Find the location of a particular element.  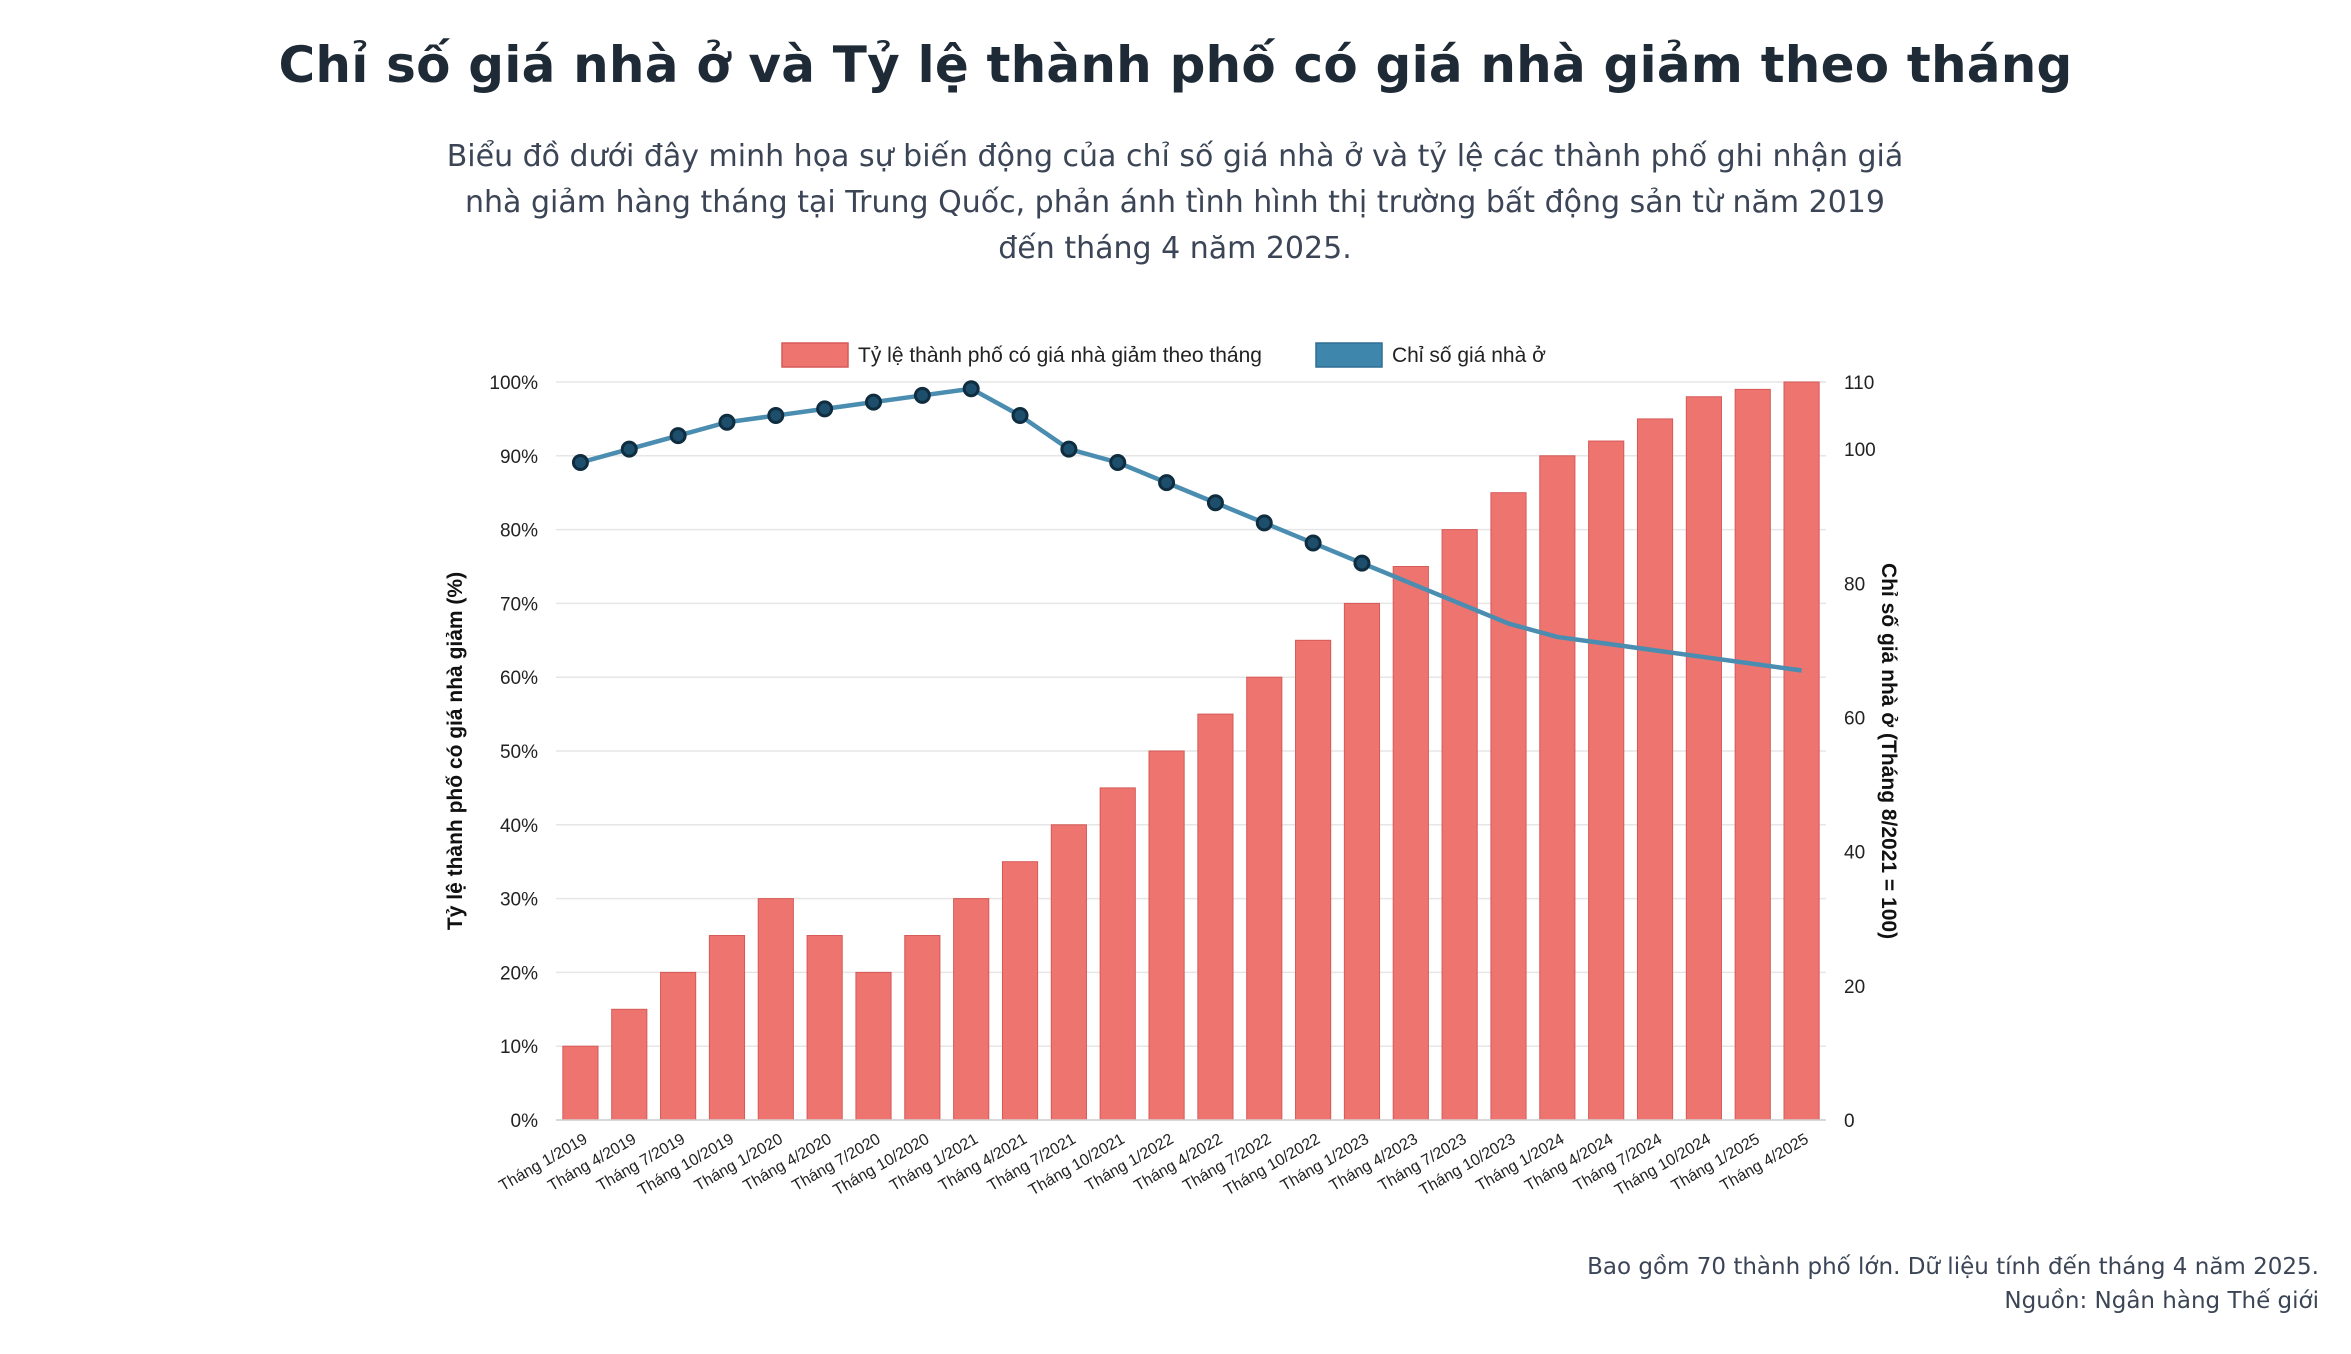

legend-swatch-bars is located at coordinates (815, 355).